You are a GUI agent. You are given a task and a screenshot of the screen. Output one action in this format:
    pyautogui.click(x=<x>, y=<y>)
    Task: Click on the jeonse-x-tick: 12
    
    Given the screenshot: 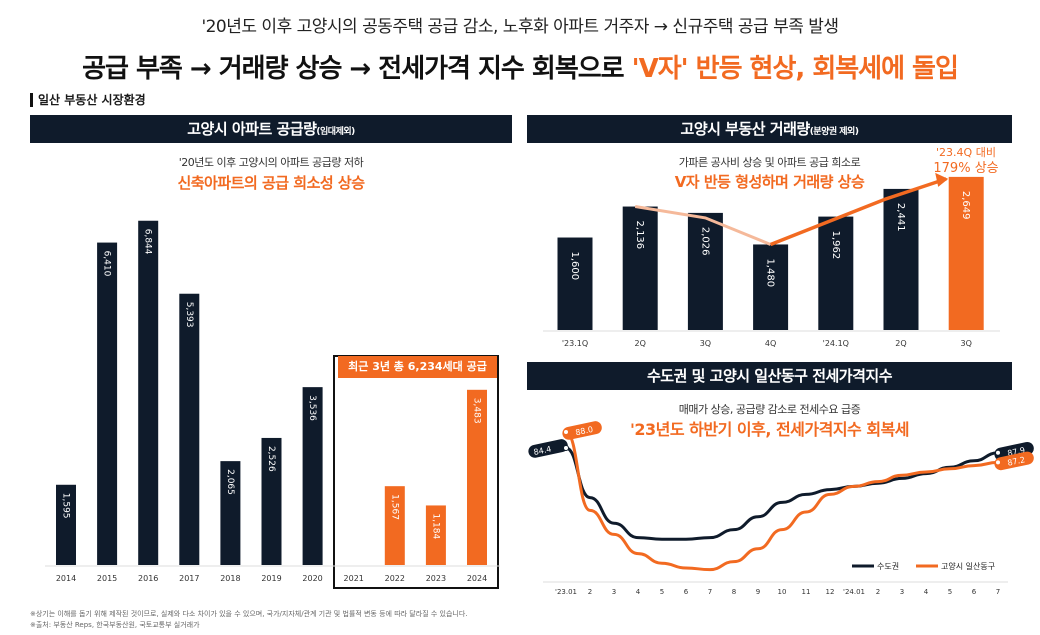 What is the action you would take?
    pyautogui.click(x=830, y=592)
    